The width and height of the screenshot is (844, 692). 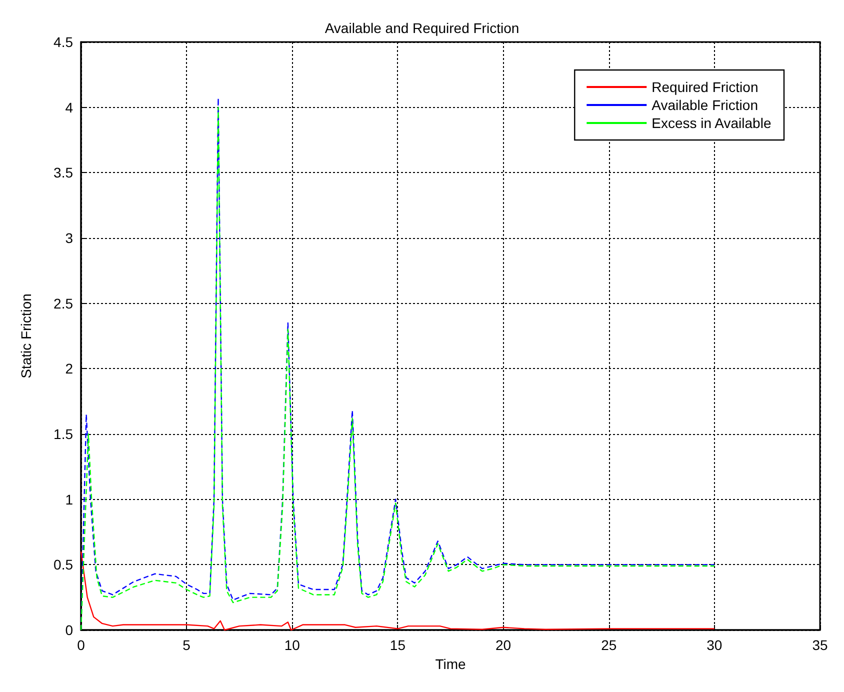 What do you see at coordinates (450, 664) in the screenshot?
I see `x-axis-title: Time` at bounding box center [450, 664].